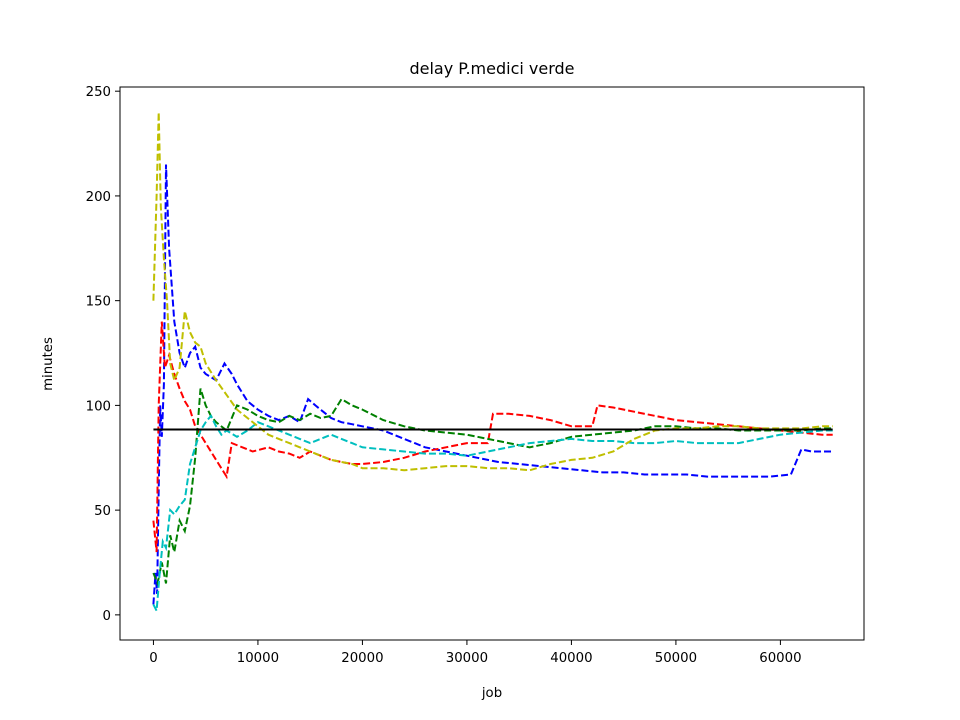  What do you see at coordinates (103, 354) in the screenshot?
I see `y-axis: 0 50 100 150 200 250` at bounding box center [103, 354].